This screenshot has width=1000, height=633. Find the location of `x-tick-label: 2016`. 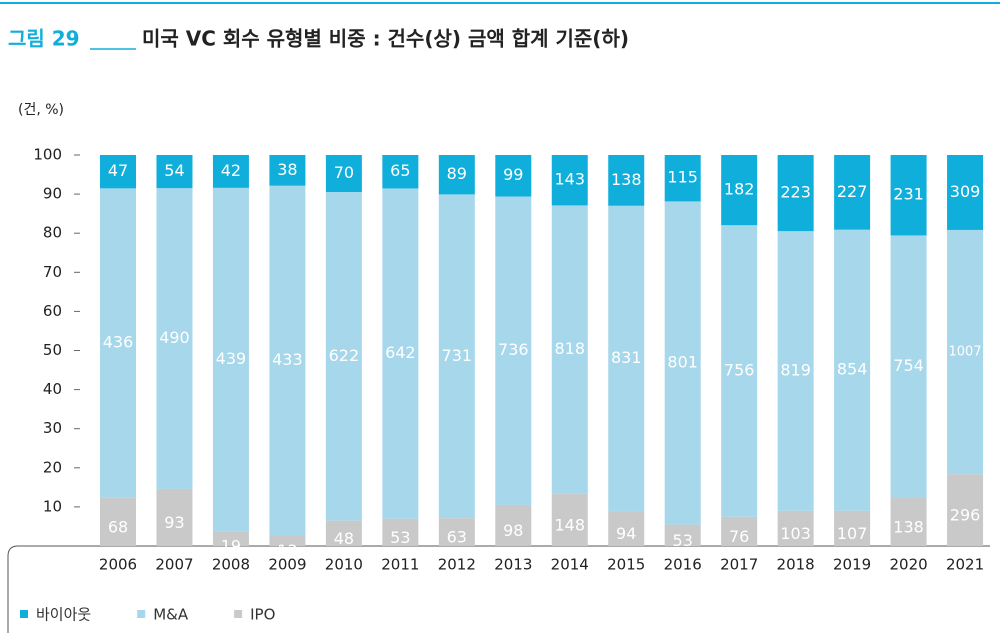

x-tick-label: 2016 is located at coordinates (683, 565).